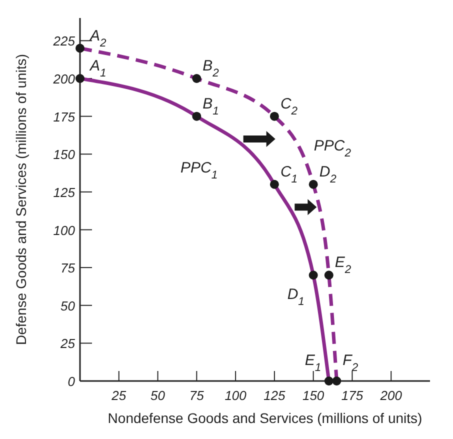  Describe the element at coordinates (236, 395) in the screenshot. I see `x-tick-label: 100` at that location.